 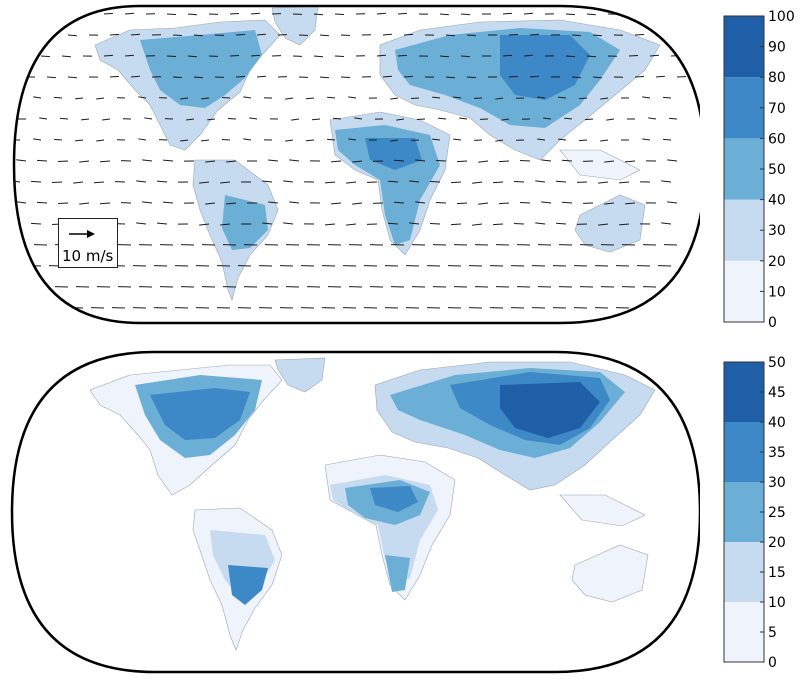 What do you see at coordinates (777, 170) in the screenshot?
I see `colorbar-tick-label: 50` at bounding box center [777, 170].